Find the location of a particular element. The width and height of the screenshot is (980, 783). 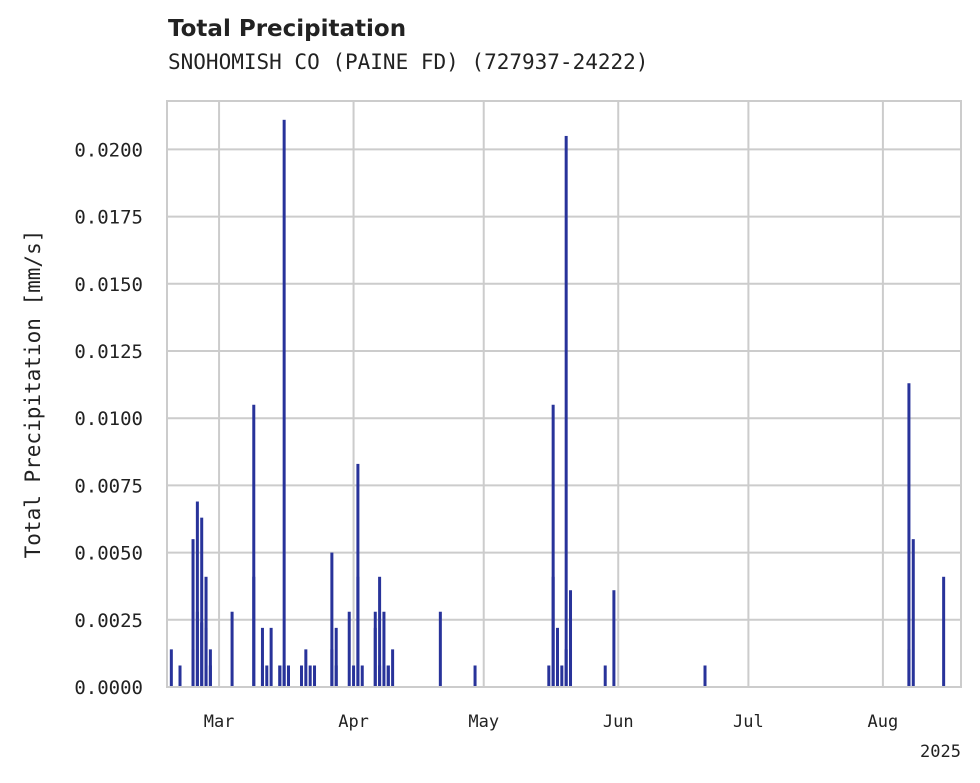

y-tick-label: 0.0000 is located at coordinates (108, 688).